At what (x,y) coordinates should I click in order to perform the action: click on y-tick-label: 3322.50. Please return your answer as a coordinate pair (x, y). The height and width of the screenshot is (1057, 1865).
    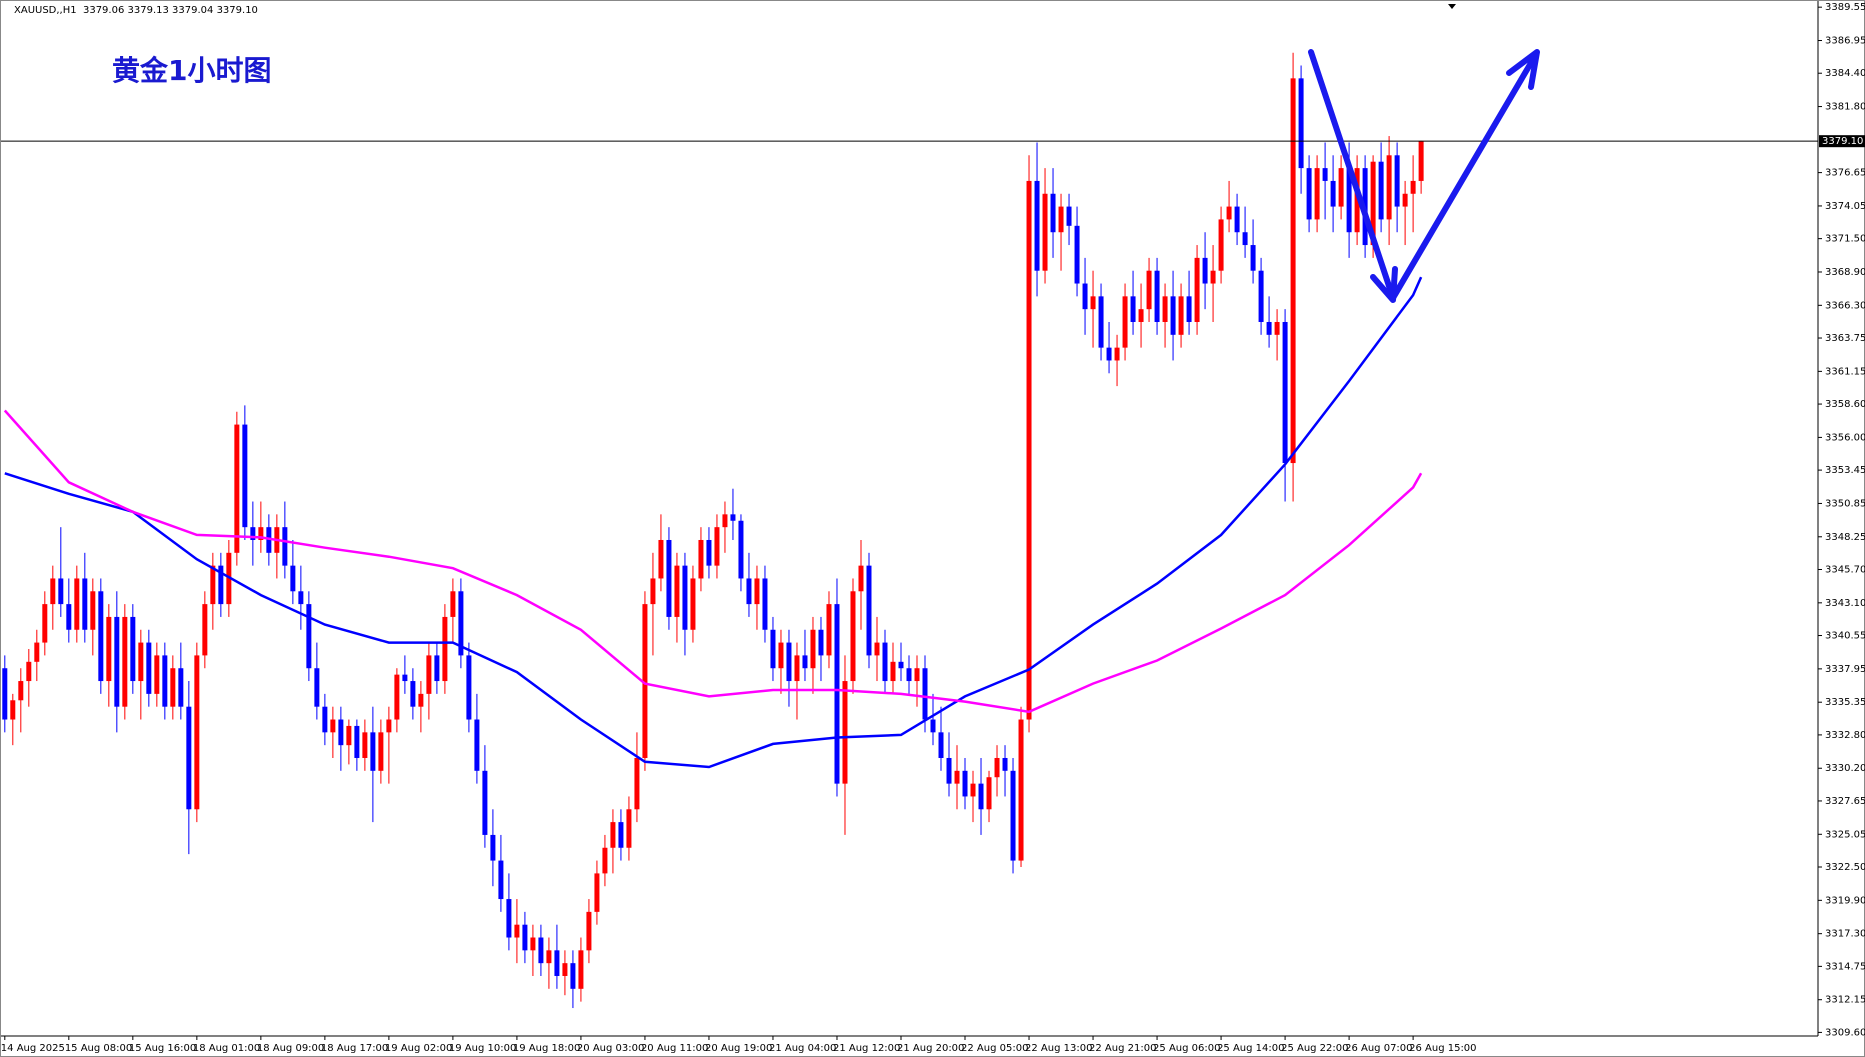
    Looking at the image, I should click on (1845, 867).